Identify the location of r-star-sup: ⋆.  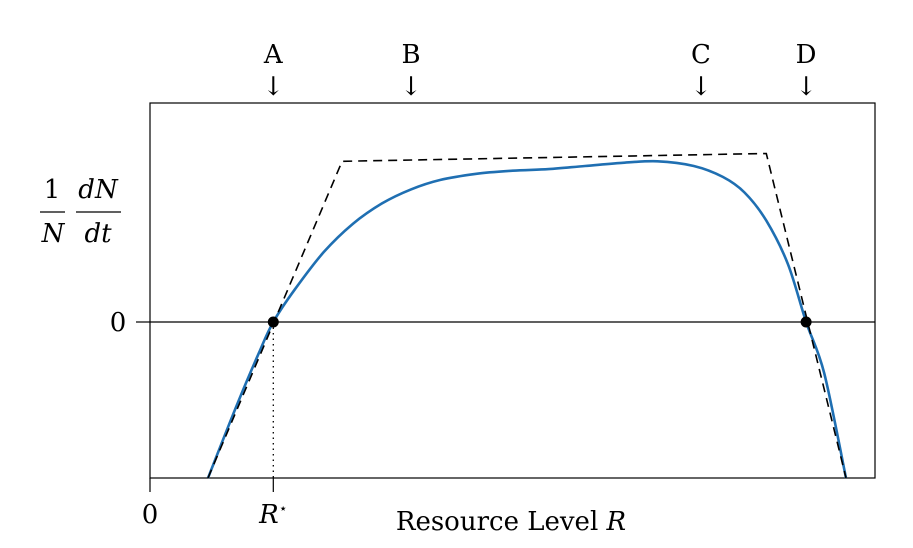
(283, 509).